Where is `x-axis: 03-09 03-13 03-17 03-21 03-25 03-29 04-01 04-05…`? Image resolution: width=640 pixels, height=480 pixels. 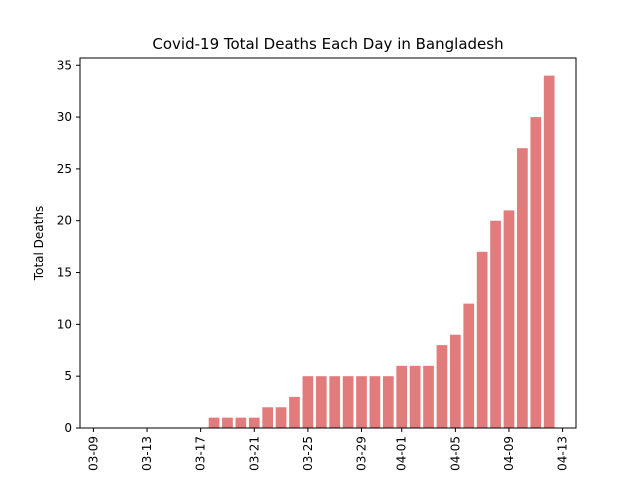 x-axis: 03-09 03-13 03-17 03-21 03-25 03-29 04-01 04-05… is located at coordinates (328, 449).